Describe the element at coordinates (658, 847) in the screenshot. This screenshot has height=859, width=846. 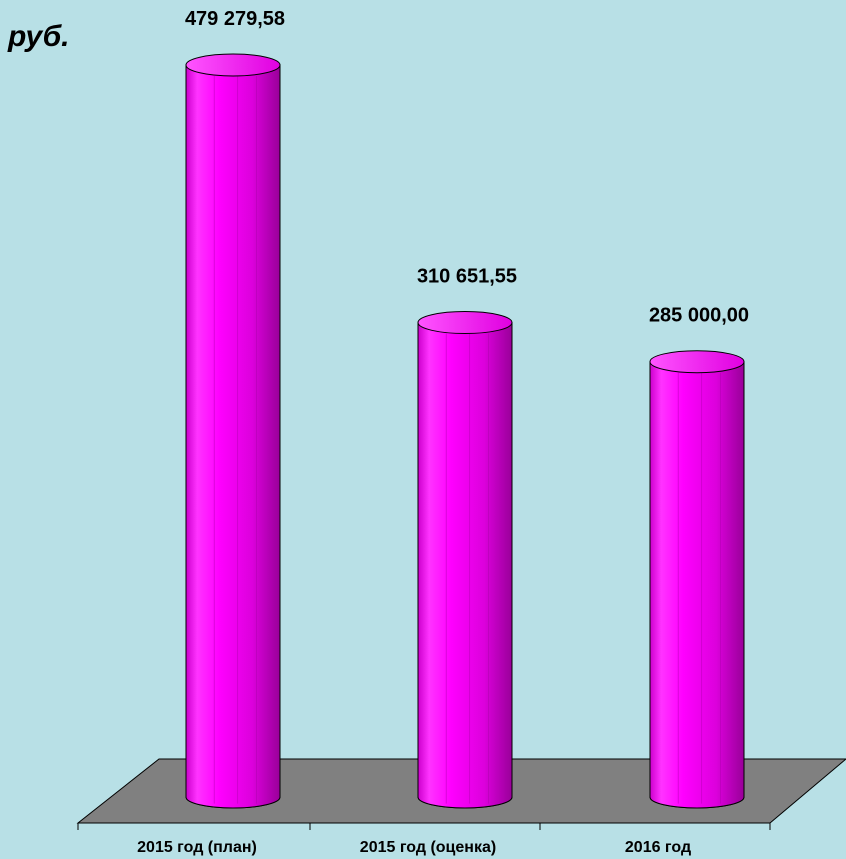
I see `category-label: 2016 год` at that location.